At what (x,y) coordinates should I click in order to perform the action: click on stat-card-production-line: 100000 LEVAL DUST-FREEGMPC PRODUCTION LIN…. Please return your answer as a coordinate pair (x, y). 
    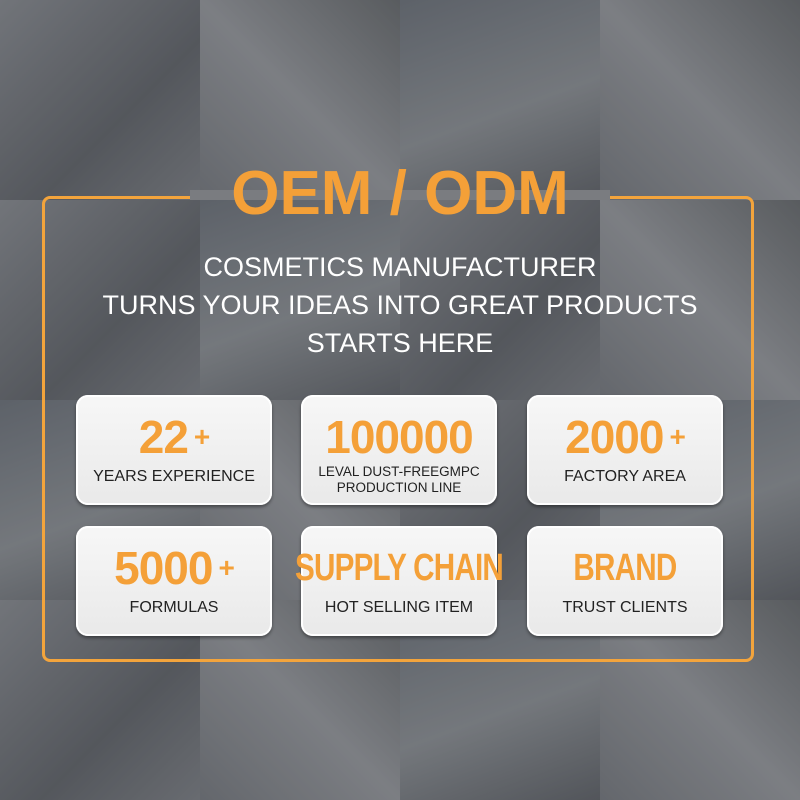
    Looking at the image, I should click on (399, 450).